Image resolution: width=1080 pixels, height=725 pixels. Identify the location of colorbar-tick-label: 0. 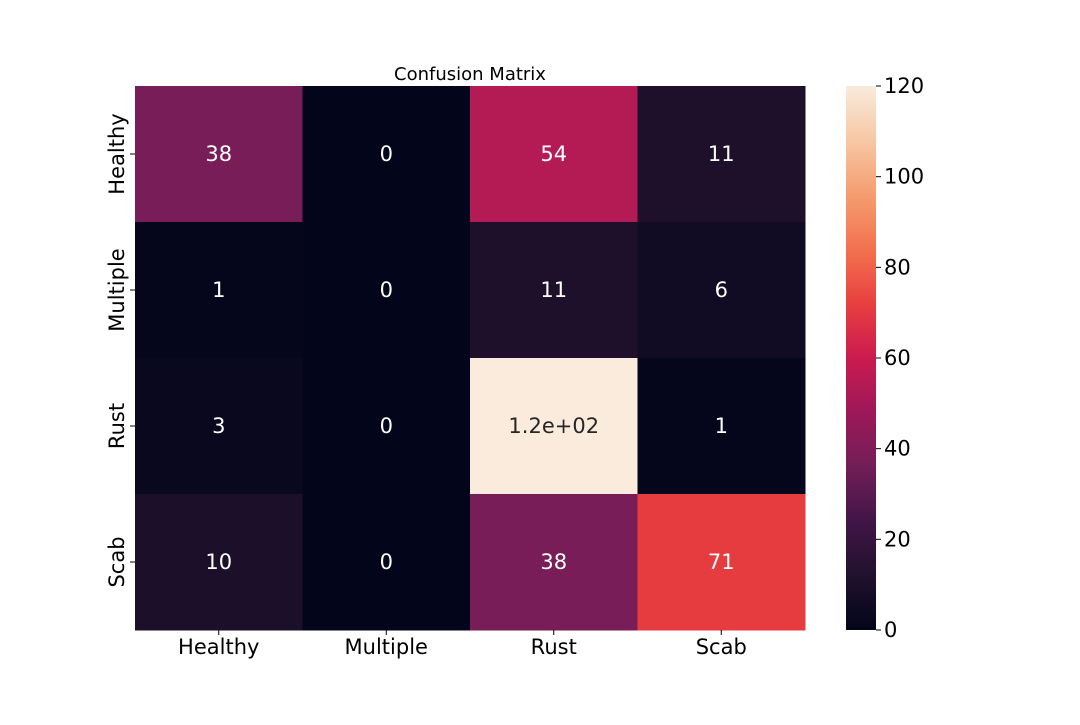
(890, 630).